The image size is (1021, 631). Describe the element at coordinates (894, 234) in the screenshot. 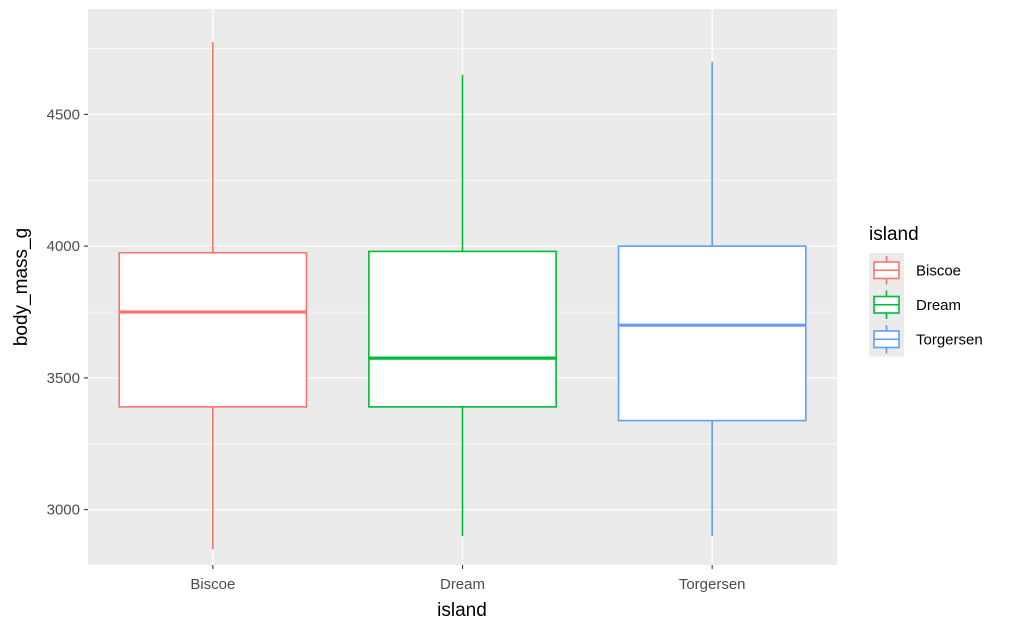

I see `legend-title: island` at that location.